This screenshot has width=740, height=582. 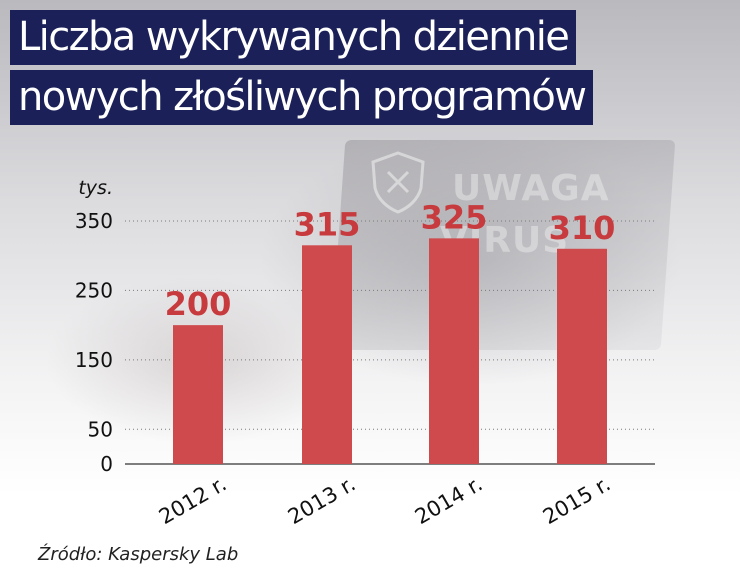 What do you see at coordinates (293, 37) in the screenshot?
I see `chart-title-line1: Liczba wykrywanych dziennie` at bounding box center [293, 37].